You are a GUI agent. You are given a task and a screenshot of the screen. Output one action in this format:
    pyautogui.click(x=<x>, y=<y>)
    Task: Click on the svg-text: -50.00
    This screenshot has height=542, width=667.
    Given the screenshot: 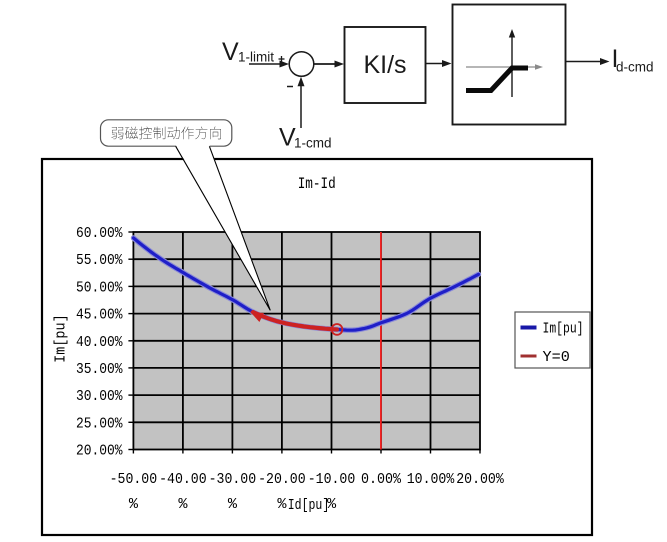 What is the action you would take?
    pyautogui.click(x=134, y=479)
    